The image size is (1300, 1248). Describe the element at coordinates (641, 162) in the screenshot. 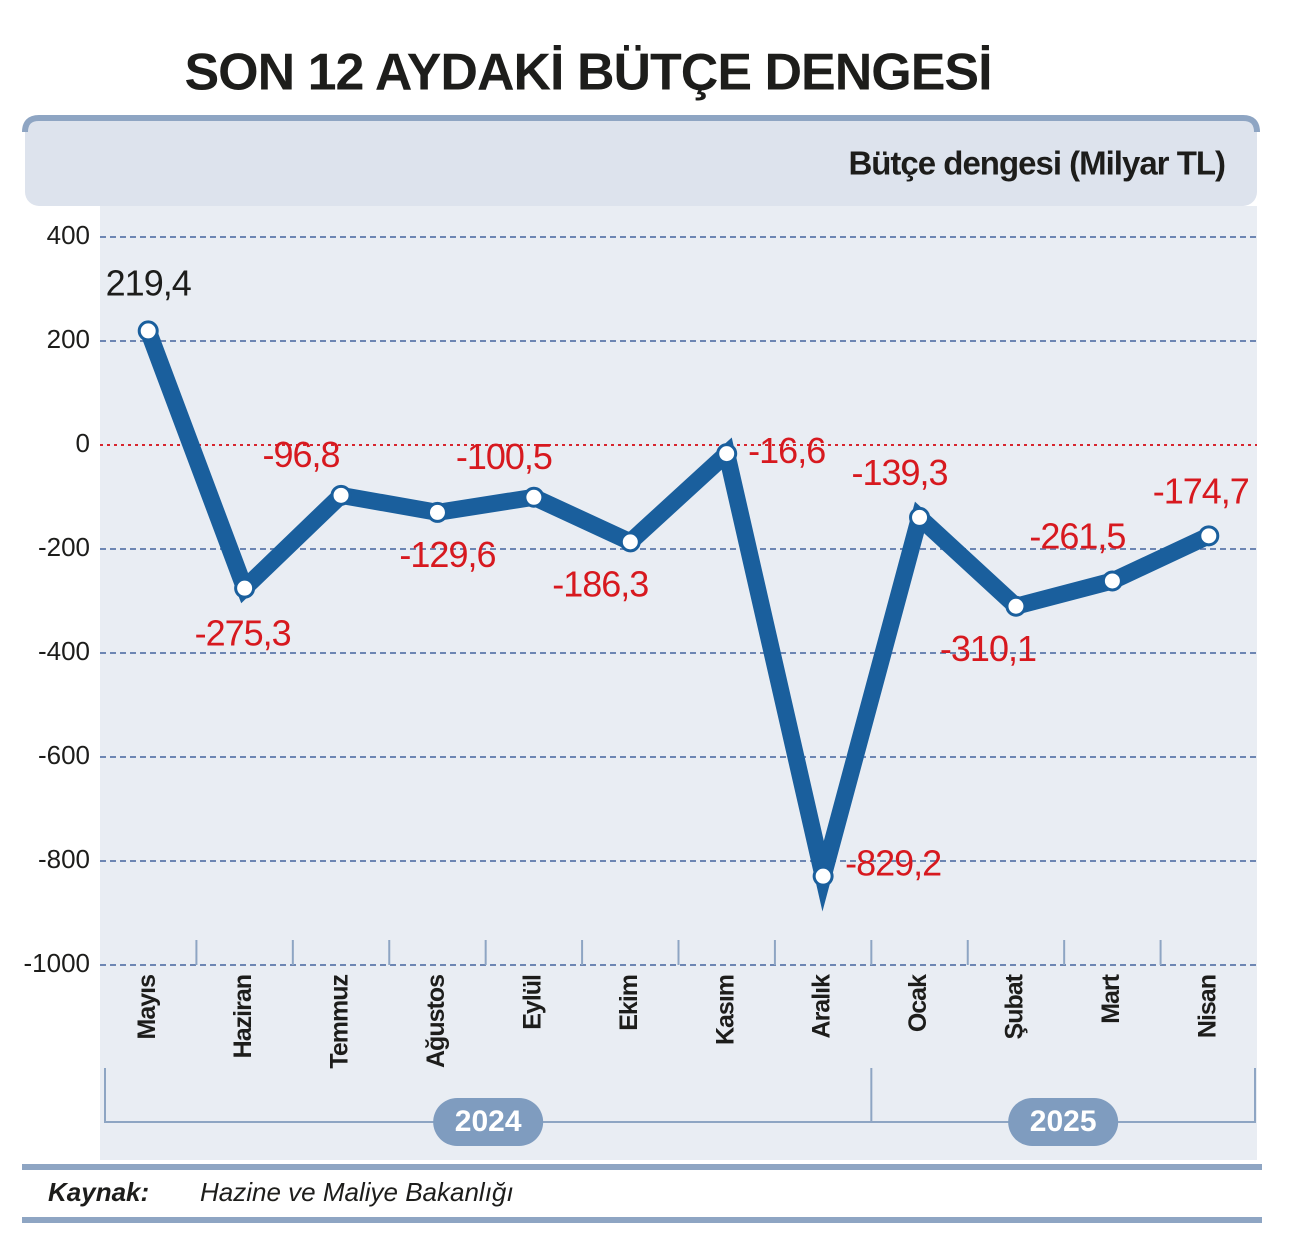

I see `header-band` at that location.